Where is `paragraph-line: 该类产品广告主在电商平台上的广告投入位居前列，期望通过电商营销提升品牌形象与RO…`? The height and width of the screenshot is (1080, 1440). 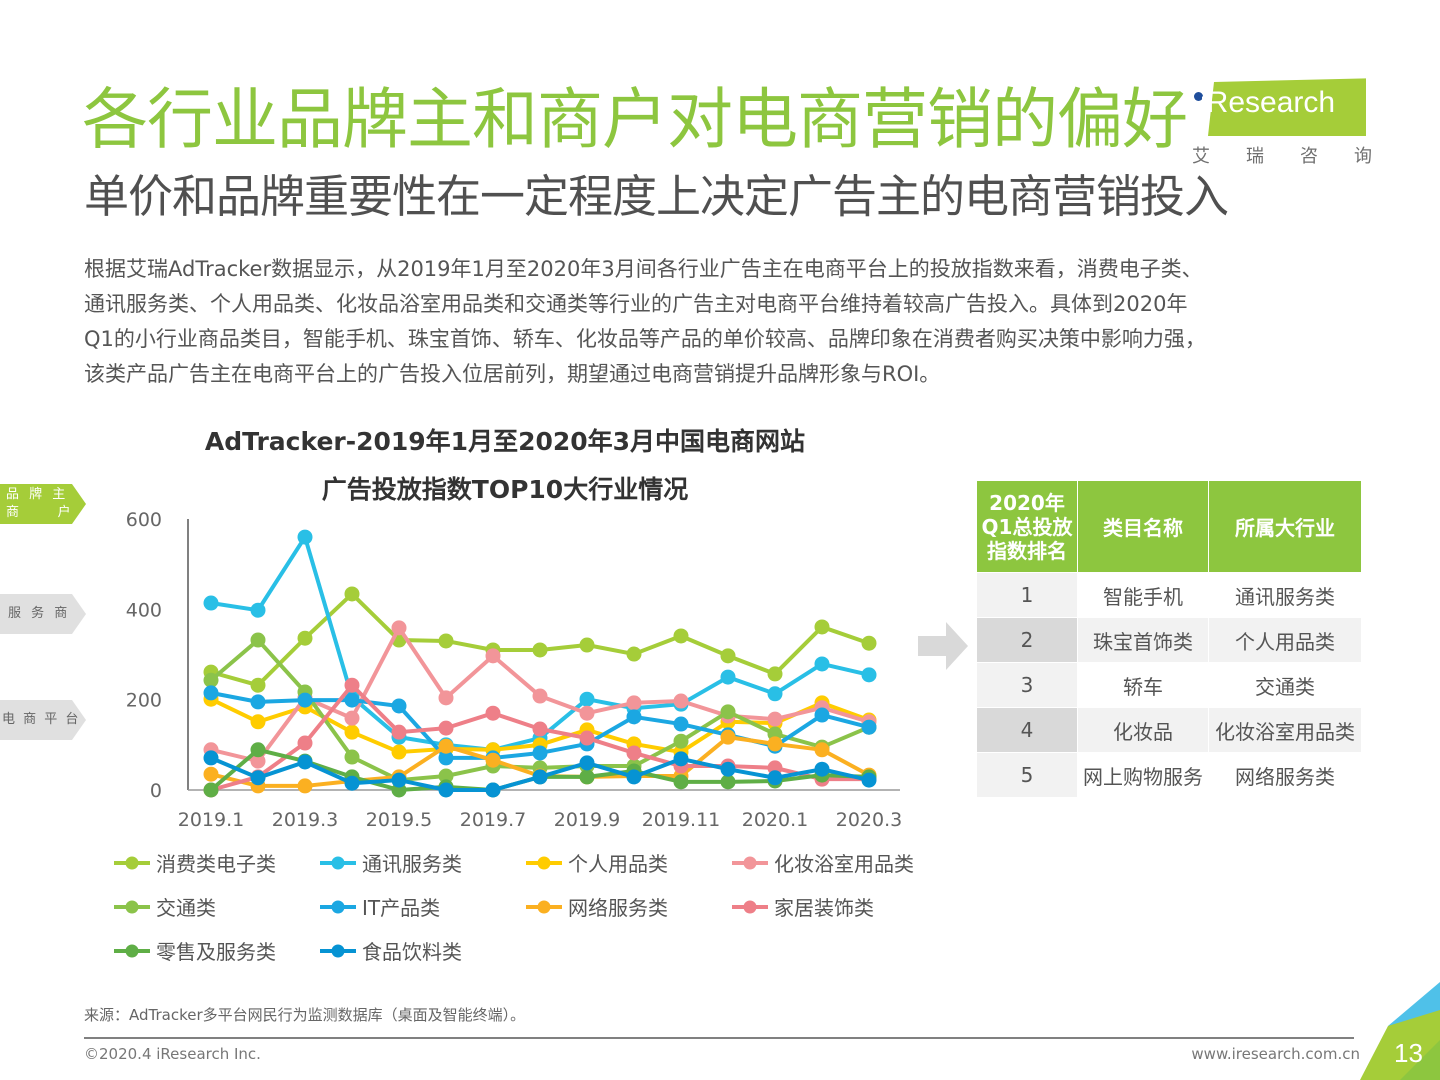
paragraph-line: 该类产品广告主在电商平台上的广告投入位居前列，期望通过电商营销提升品牌形象与RO… is located at coordinates (512, 374).